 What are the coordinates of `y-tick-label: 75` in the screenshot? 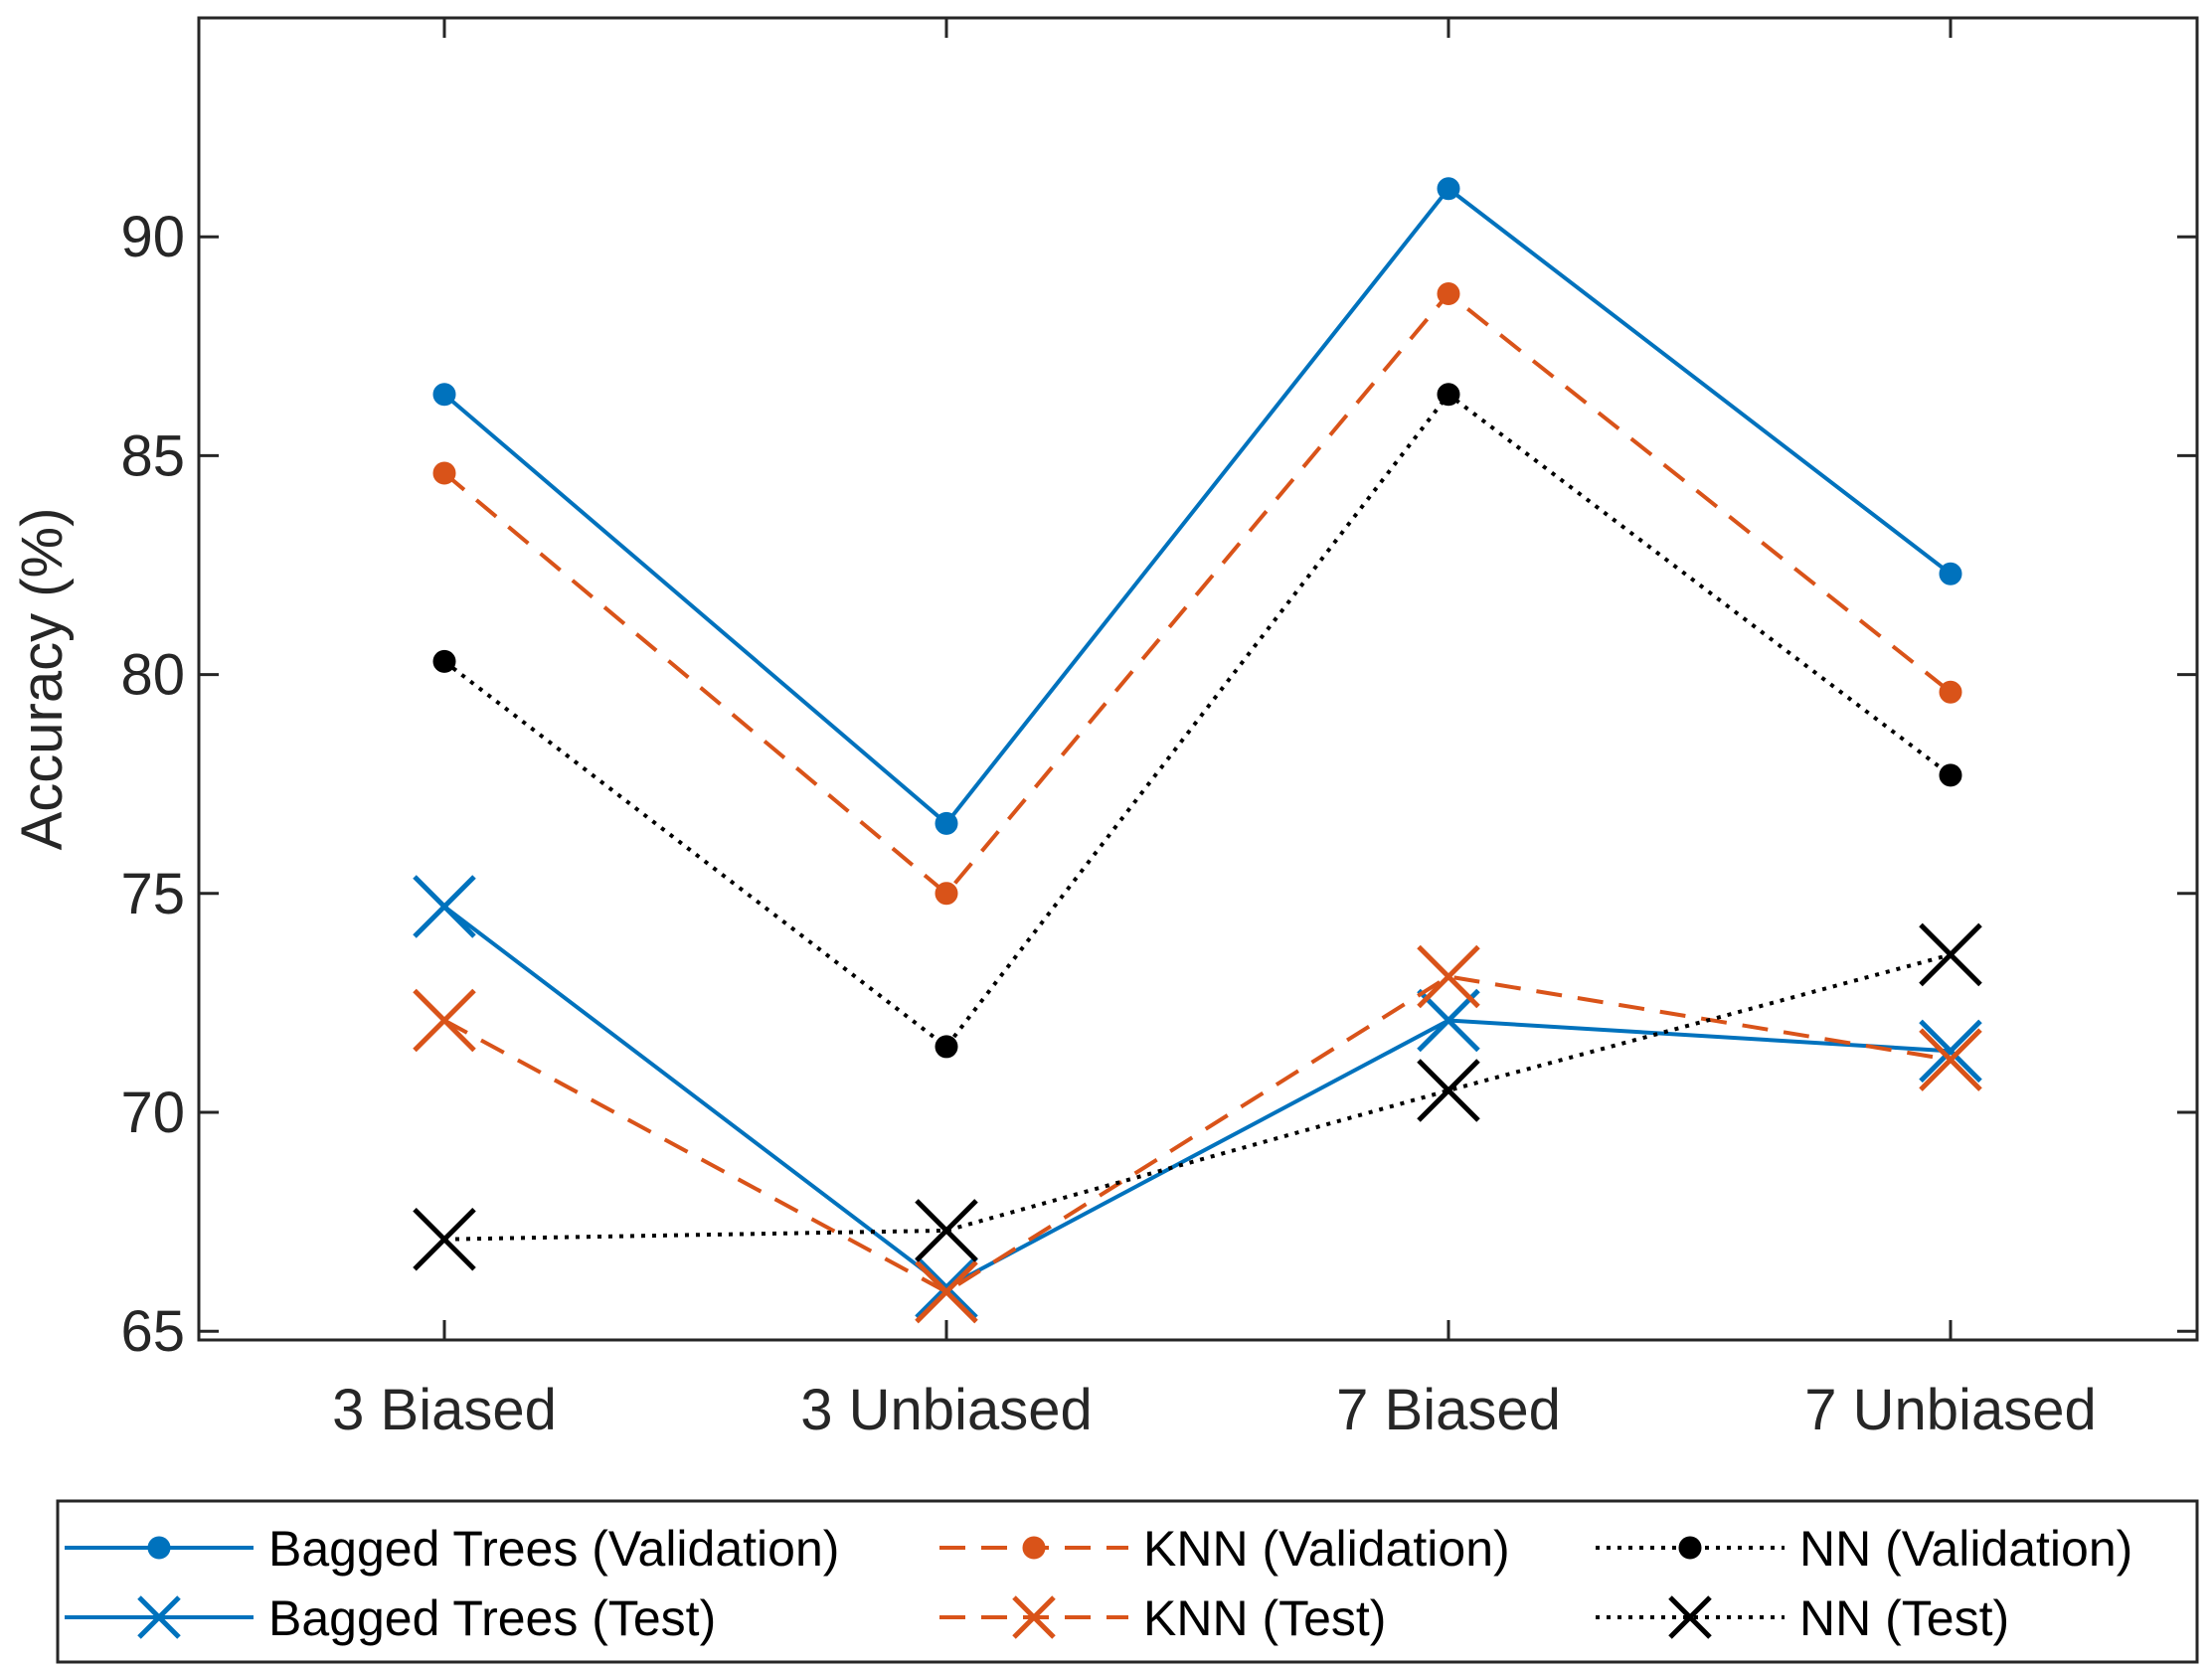 It's located at (152, 894).